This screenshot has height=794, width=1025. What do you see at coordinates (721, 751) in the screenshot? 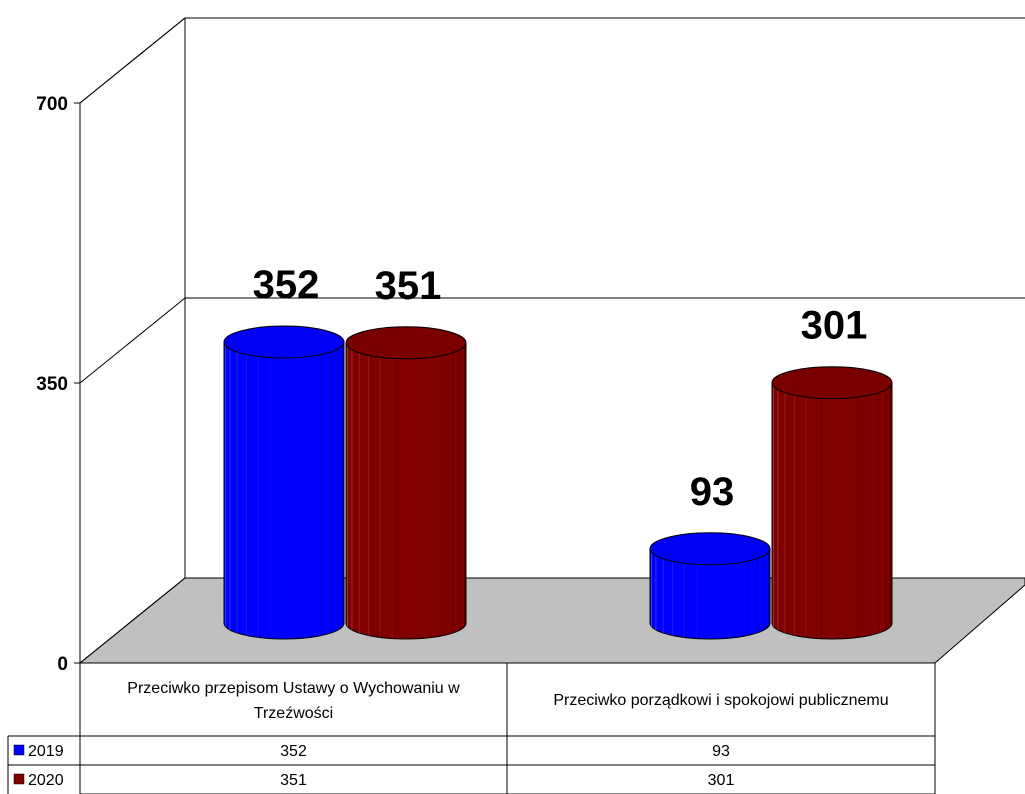
I see `table-value: 93` at bounding box center [721, 751].